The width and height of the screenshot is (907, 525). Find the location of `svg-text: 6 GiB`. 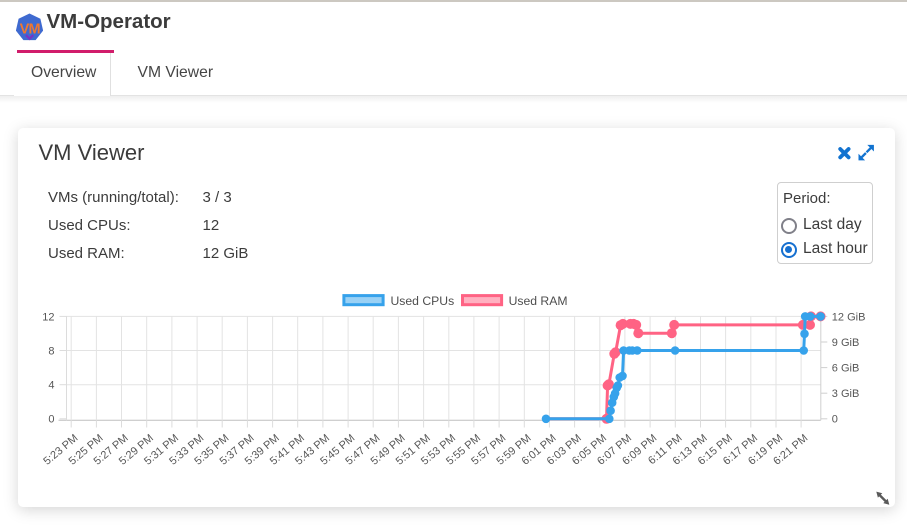

svg-text: 6 GiB is located at coordinates (846, 369).